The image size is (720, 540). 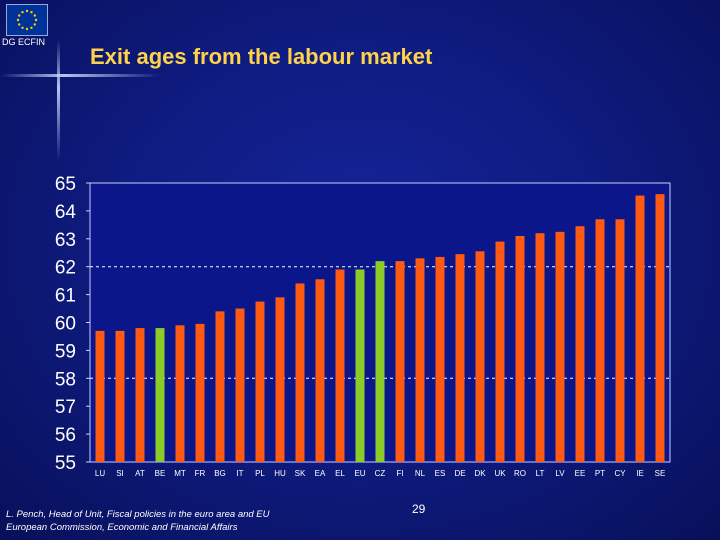 I want to click on x-tick-label: EU, so click(x=359, y=473).